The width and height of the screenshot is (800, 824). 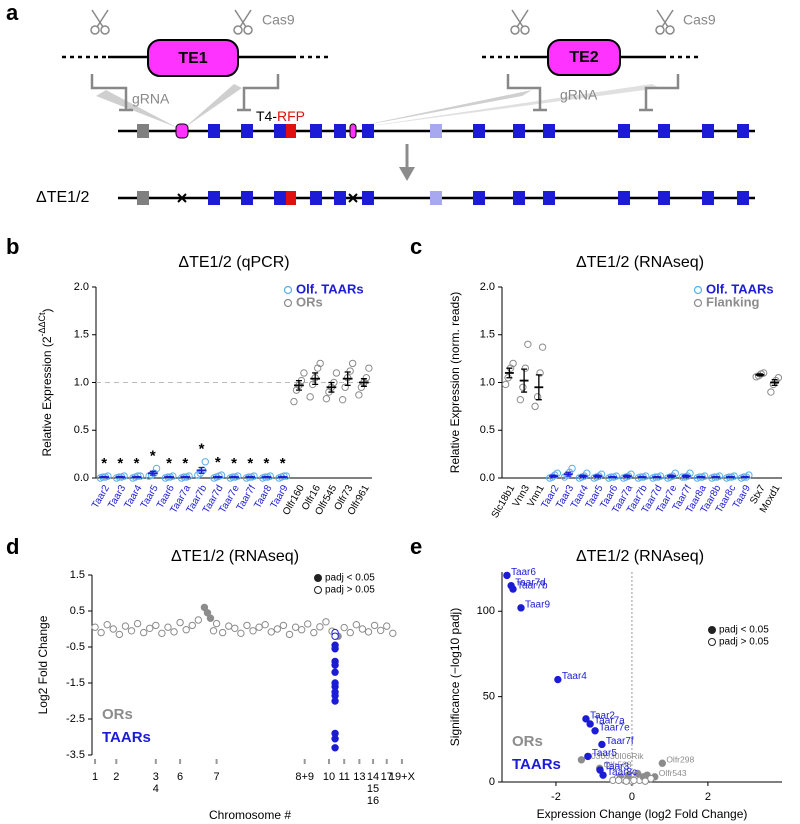 What do you see at coordinates (416, 546) in the screenshot?
I see `panel-label: e` at bounding box center [416, 546].